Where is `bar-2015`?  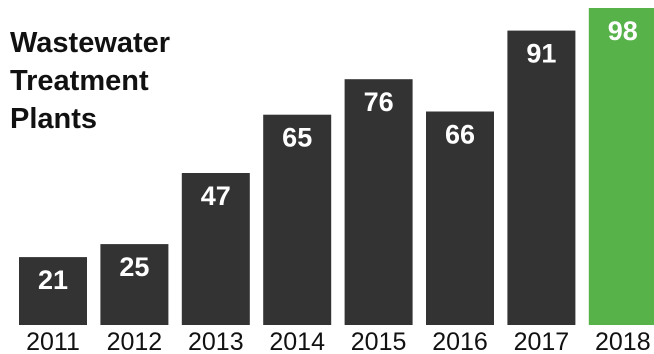
bar-2015 is located at coordinates (378, 202).